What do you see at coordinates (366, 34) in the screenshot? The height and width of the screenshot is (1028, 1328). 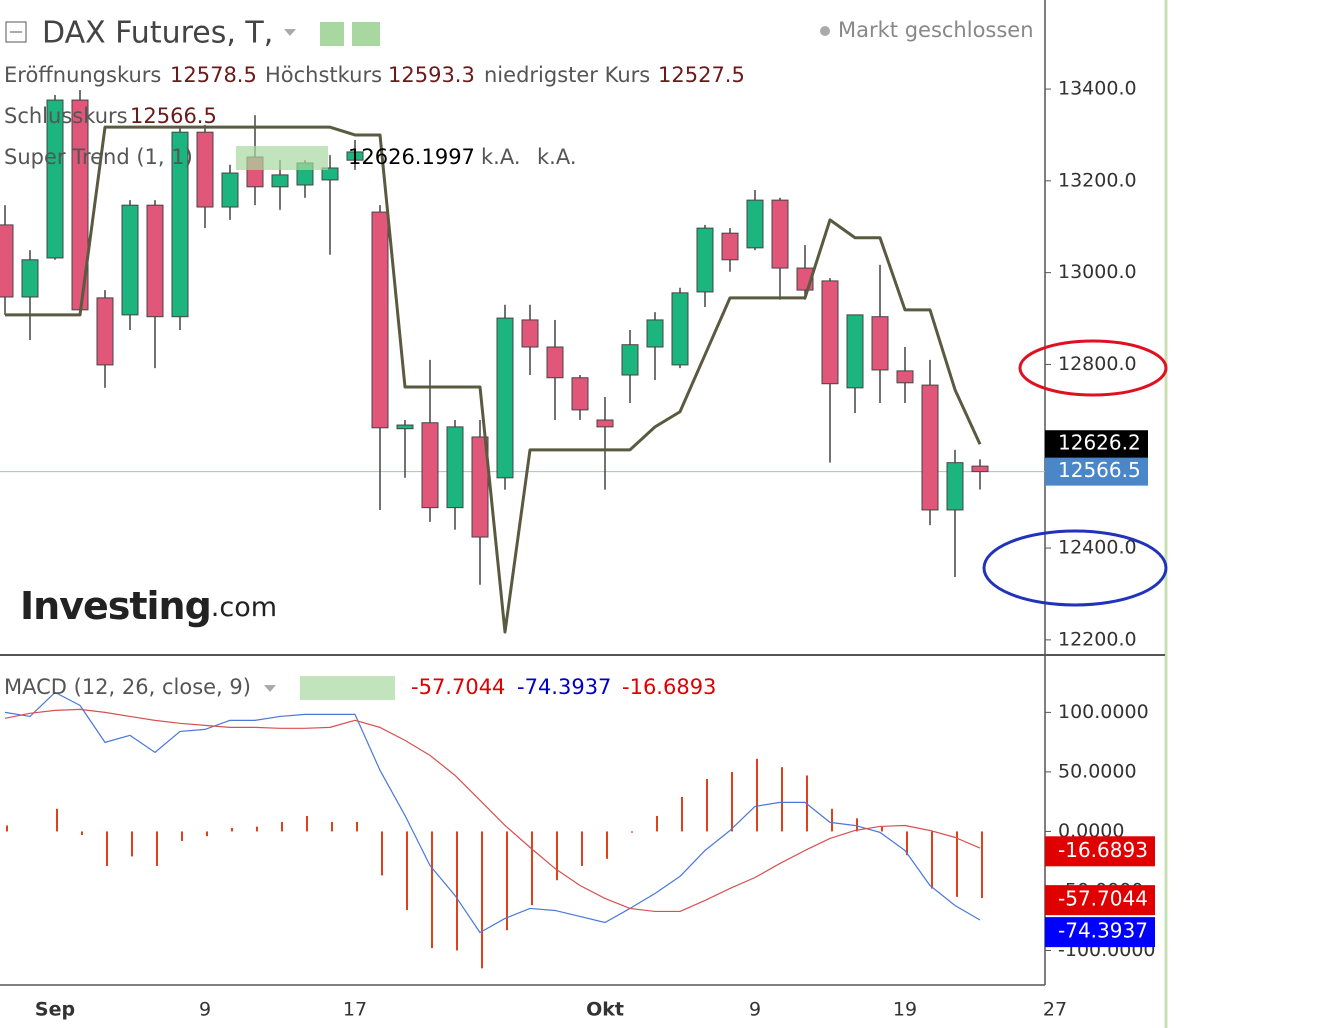 I see `settings-icon` at bounding box center [366, 34].